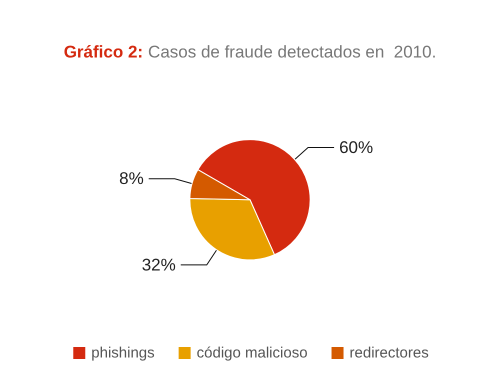  What do you see at coordinates (389, 353) in the screenshot?
I see `legend-label: redirectores` at bounding box center [389, 353].